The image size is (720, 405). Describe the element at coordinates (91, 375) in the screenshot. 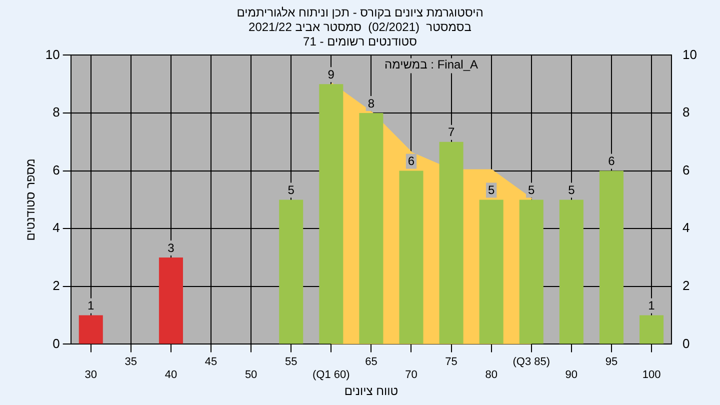

I see `x-tick-label: 30` at that location.